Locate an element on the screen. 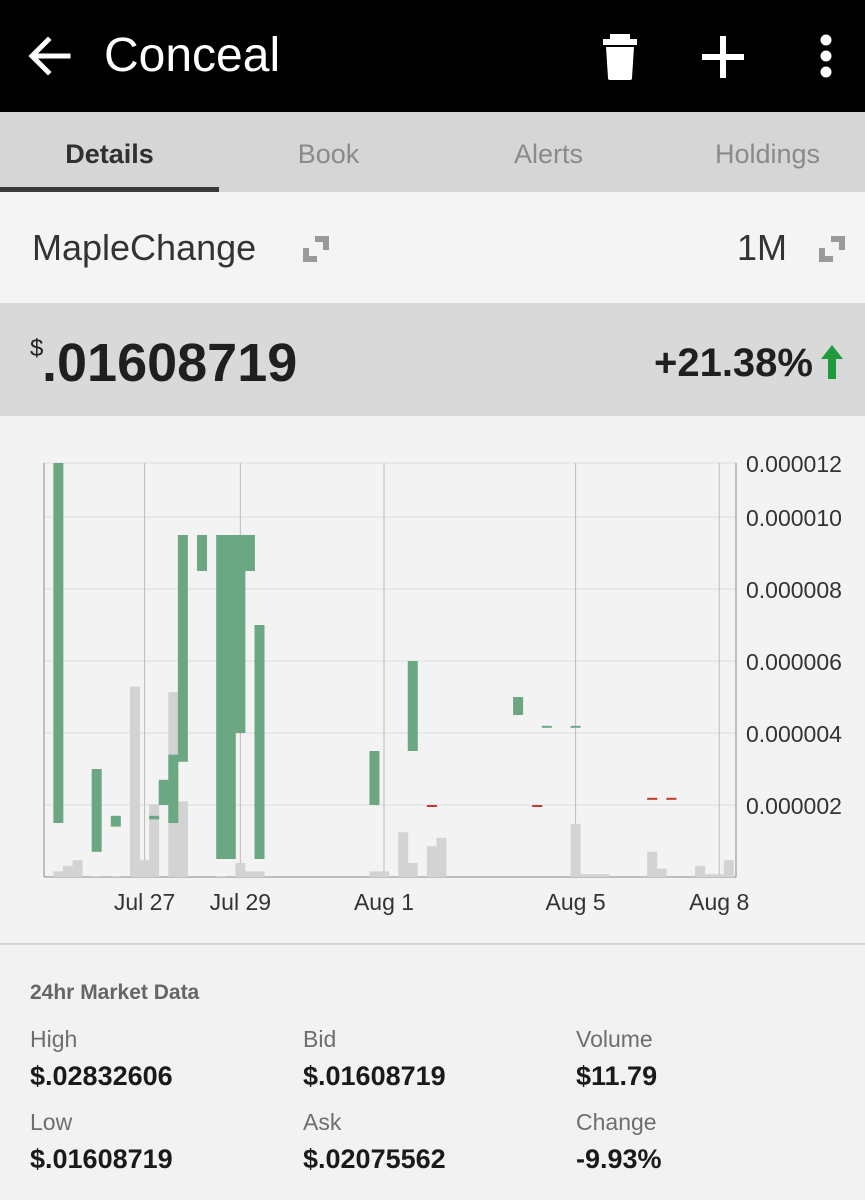 The width and height of the screenshot is (865, 1200). market-label: Change is located at coordinates (616, 1122).